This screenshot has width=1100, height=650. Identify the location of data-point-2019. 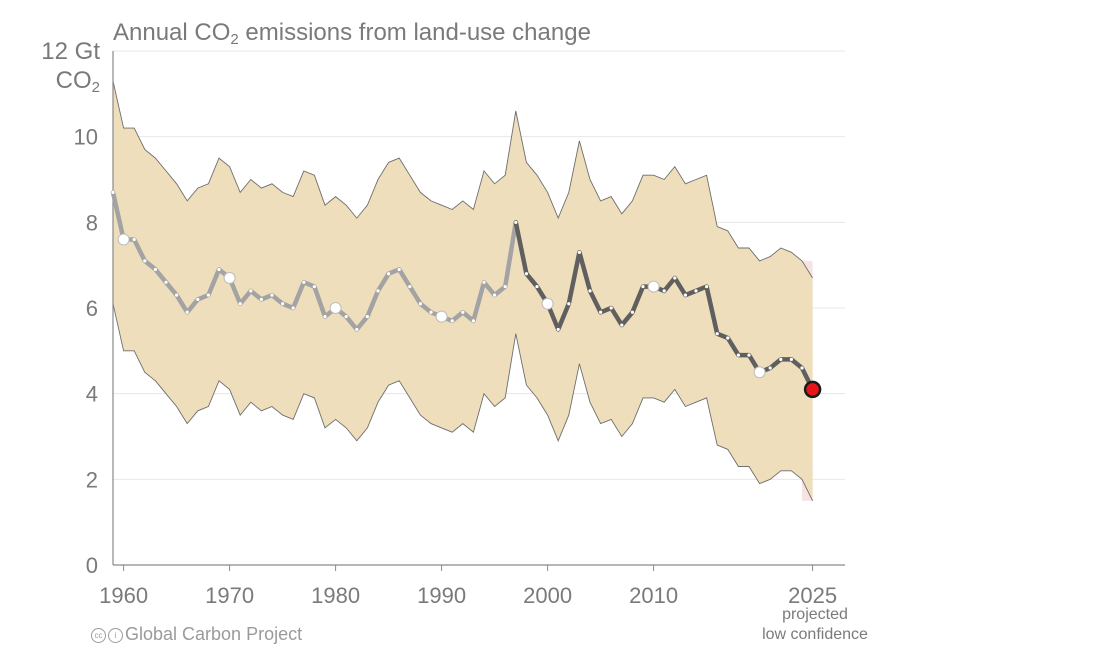
(749, 355).